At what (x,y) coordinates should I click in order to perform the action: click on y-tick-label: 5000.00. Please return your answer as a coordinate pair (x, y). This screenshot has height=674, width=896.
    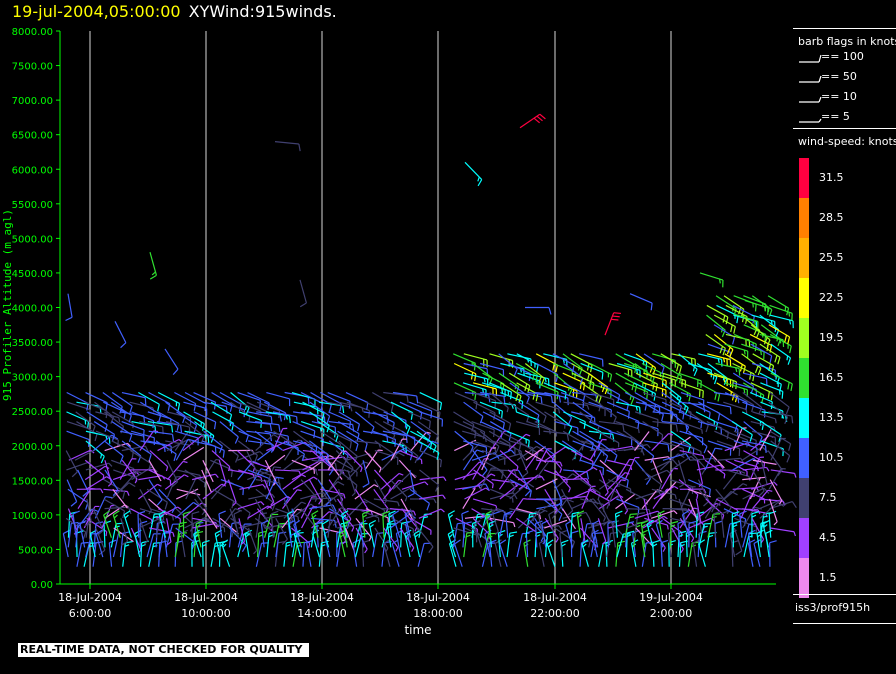
    Looking at the image, I should click on (32, 239).